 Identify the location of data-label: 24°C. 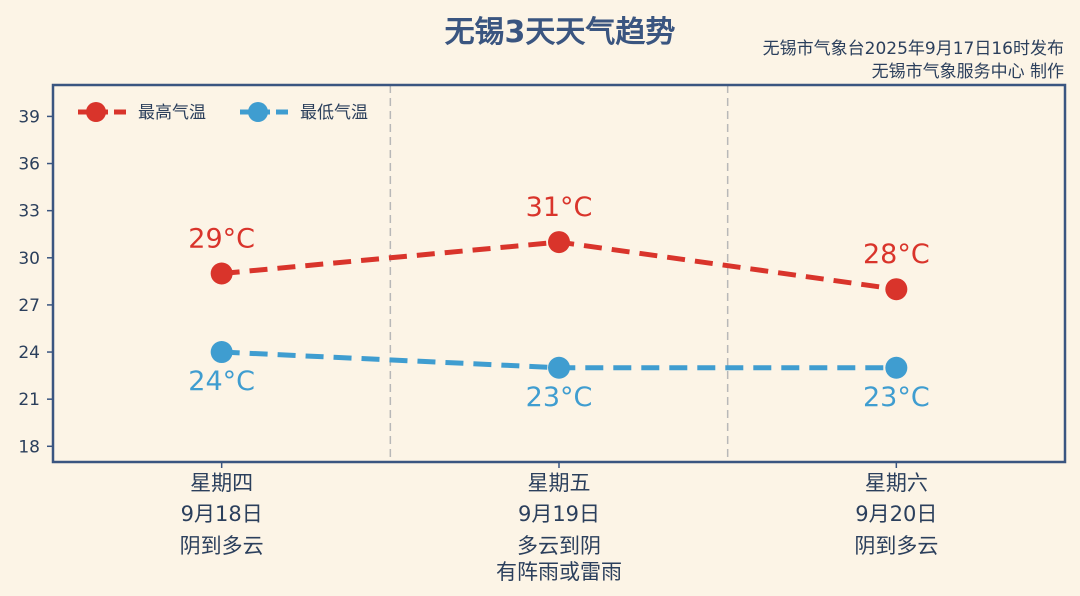
(221, 381).